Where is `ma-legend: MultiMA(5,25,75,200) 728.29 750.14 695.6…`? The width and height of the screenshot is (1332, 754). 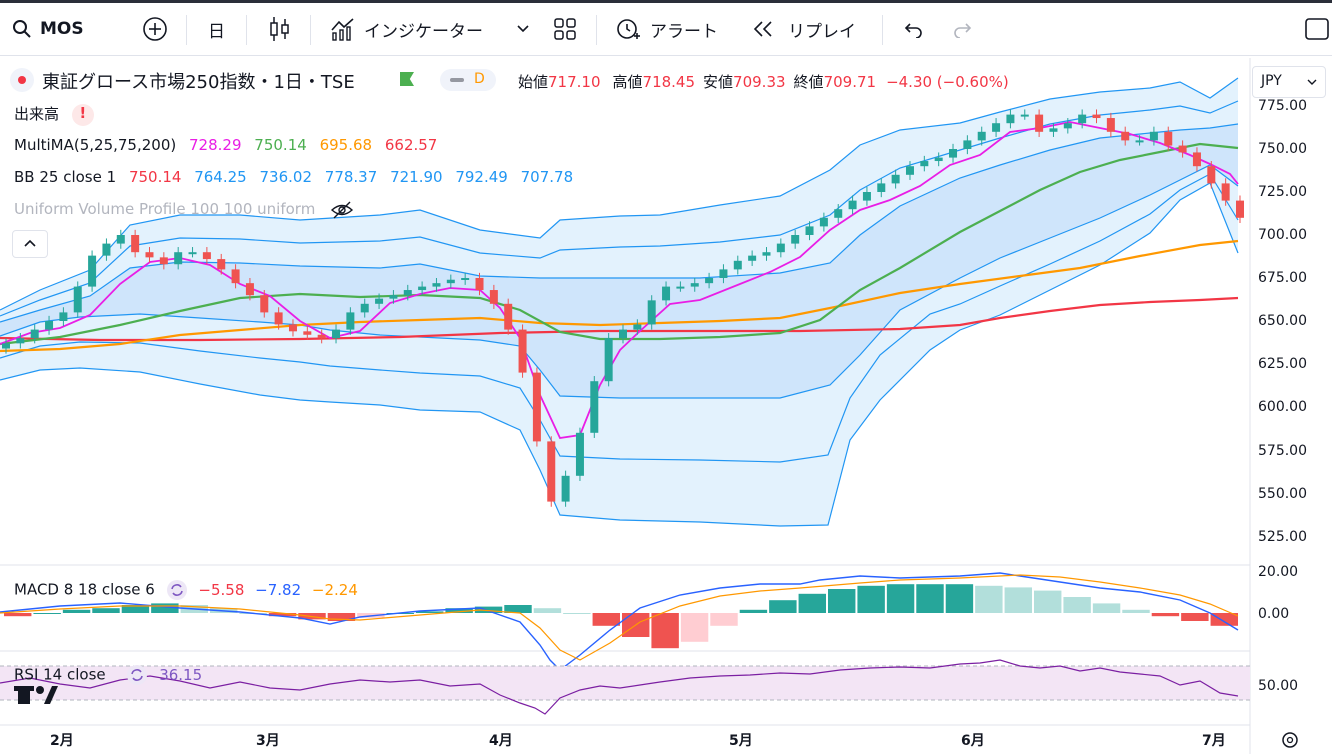
ma-legend: MultiMA(5,25,75,200) 728.29 750.14 695.6… is located at coordinates (225, 145).